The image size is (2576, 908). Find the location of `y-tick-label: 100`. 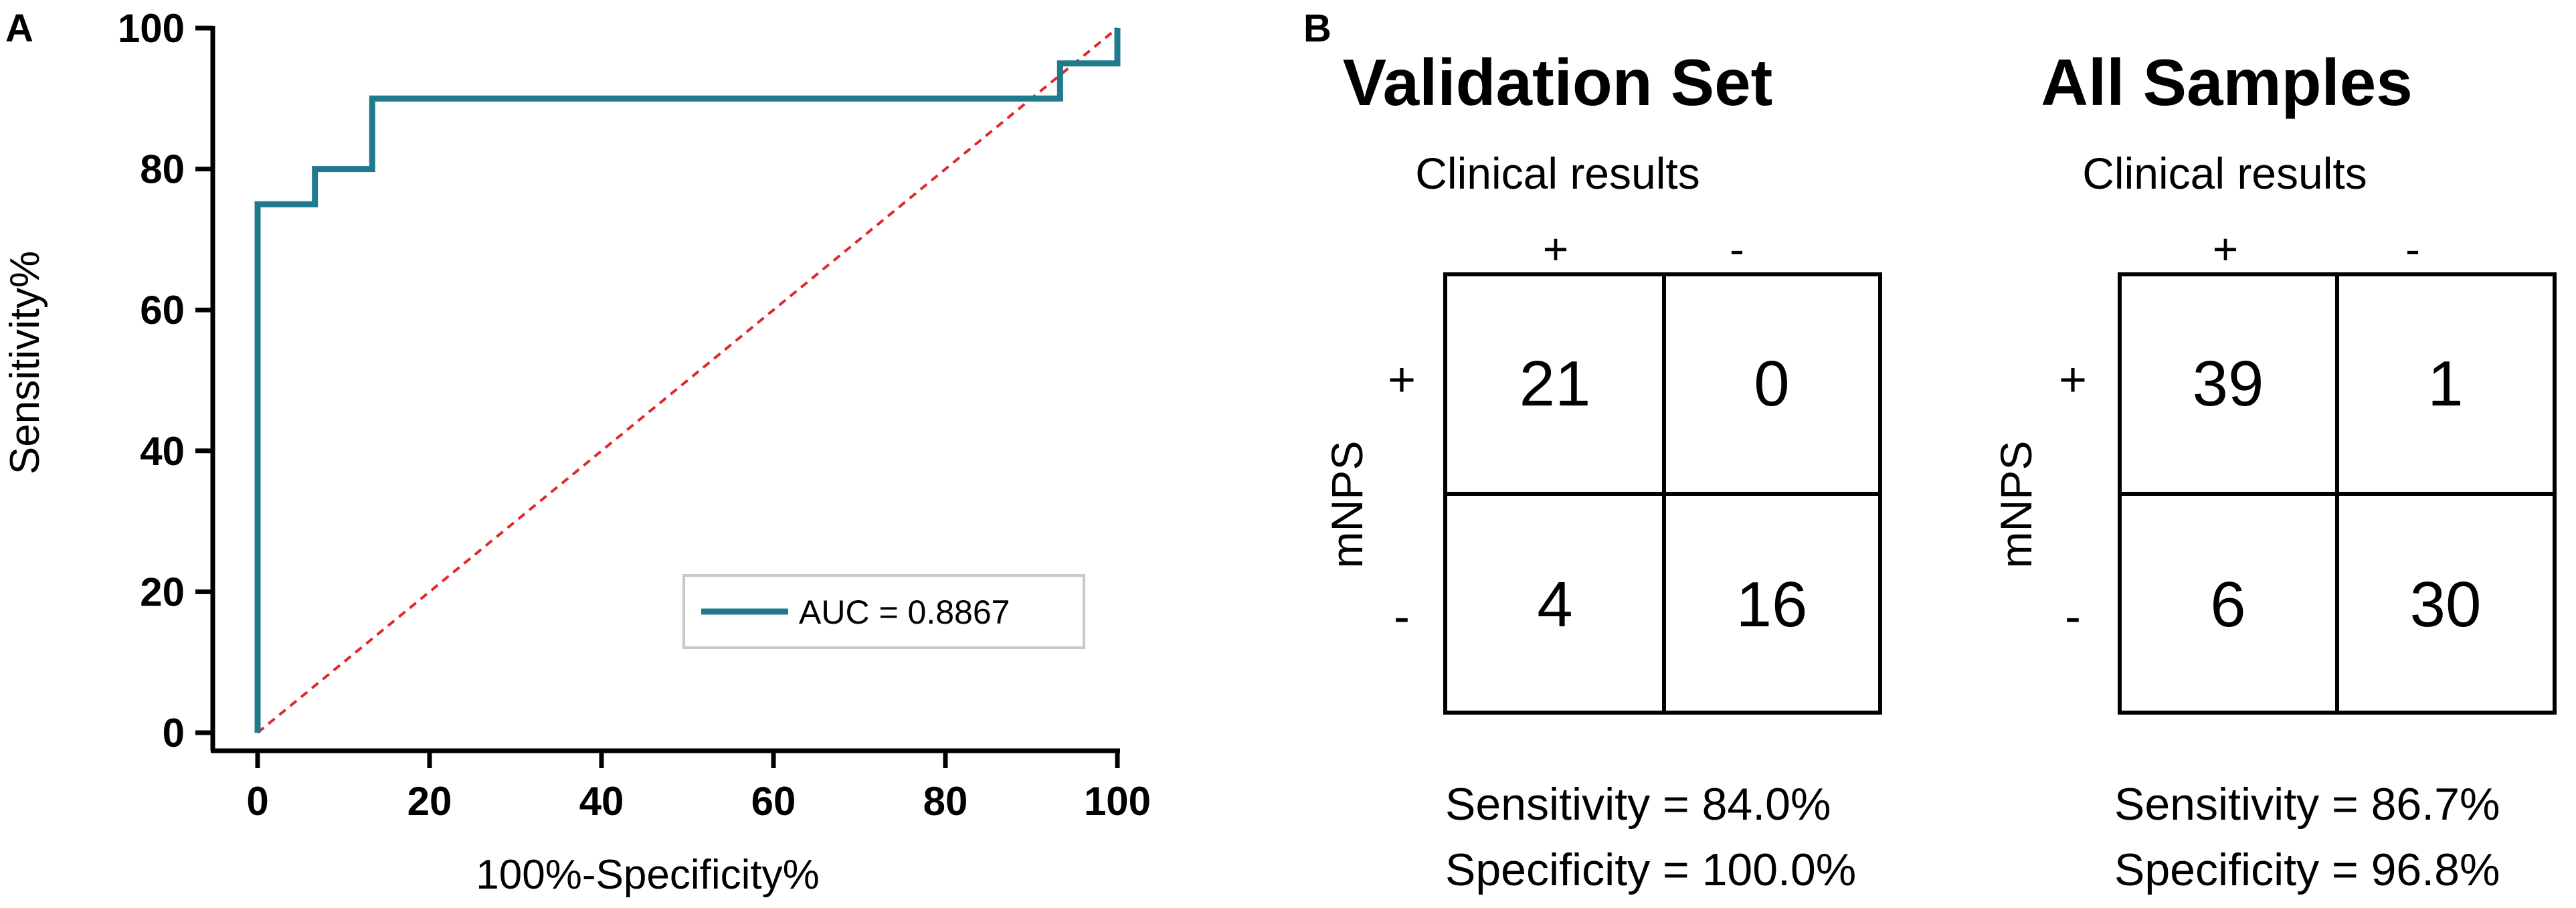

y-tick-label: 100 is located at coordinates (151, 28).